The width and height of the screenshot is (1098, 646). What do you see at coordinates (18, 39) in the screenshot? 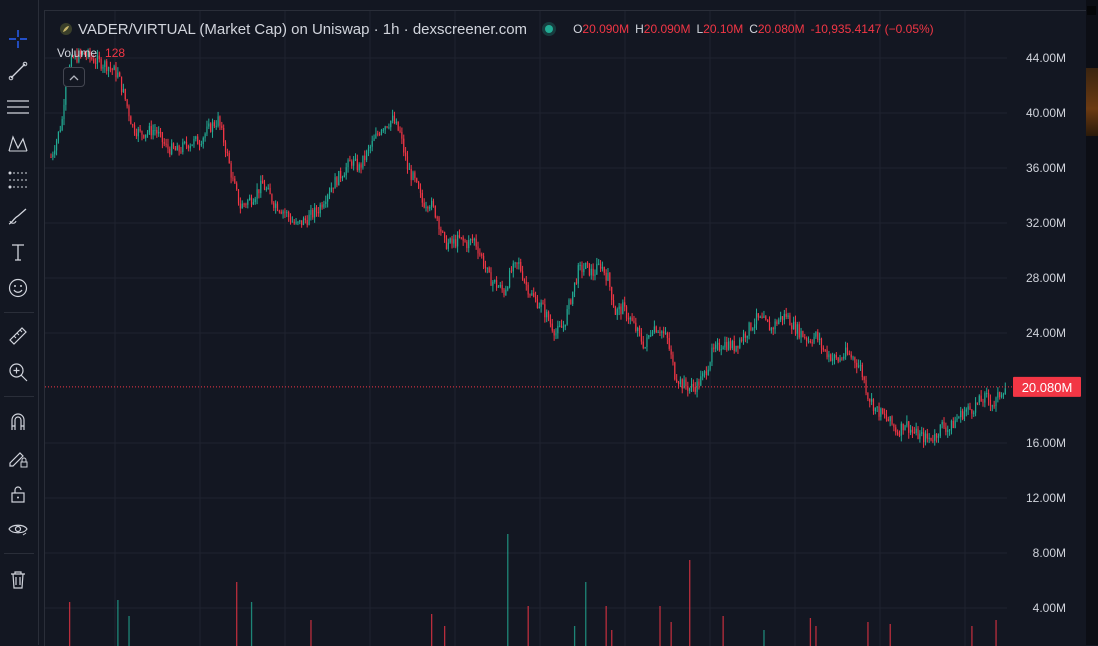
I see `crosshair-icon` at bounding box center [18, 39].